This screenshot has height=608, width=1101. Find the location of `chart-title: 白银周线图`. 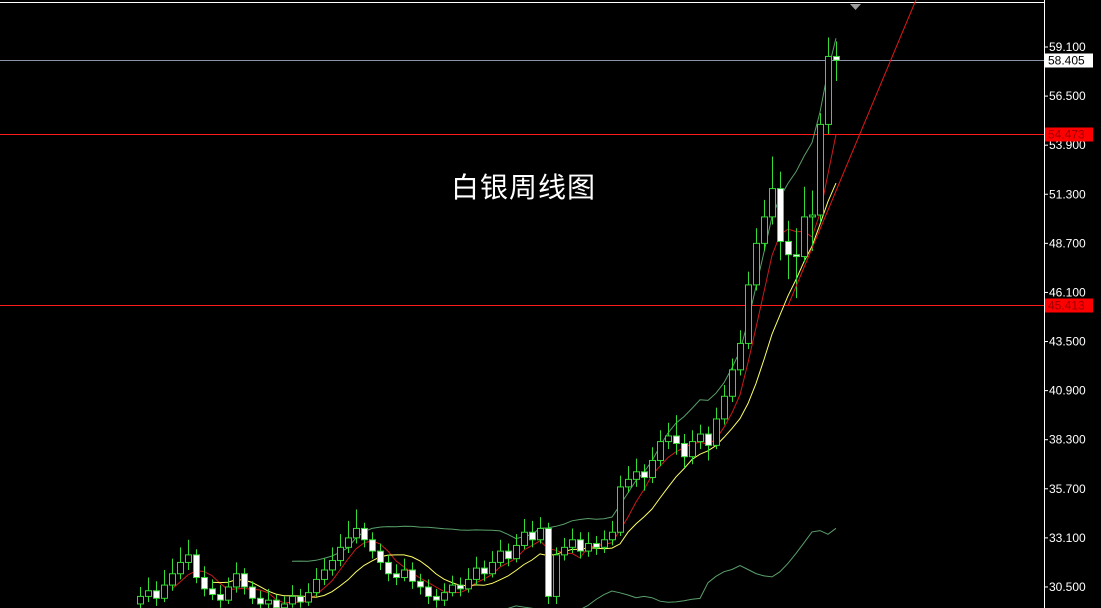

chart-title: 白银周线图 is located at coordinates (524, 187).